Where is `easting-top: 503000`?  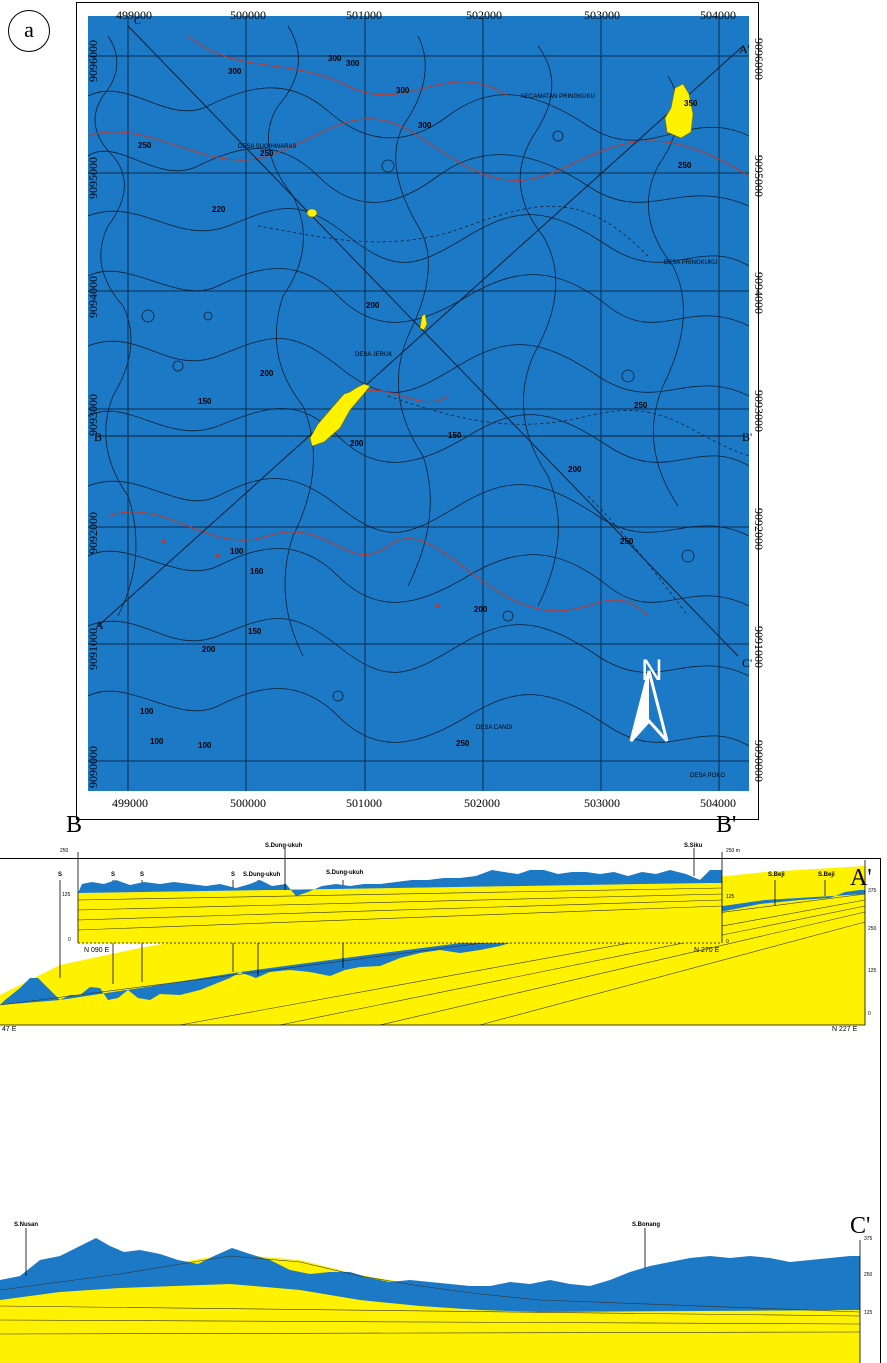
easting-top: 503000 is located at coordinates (602, 15).